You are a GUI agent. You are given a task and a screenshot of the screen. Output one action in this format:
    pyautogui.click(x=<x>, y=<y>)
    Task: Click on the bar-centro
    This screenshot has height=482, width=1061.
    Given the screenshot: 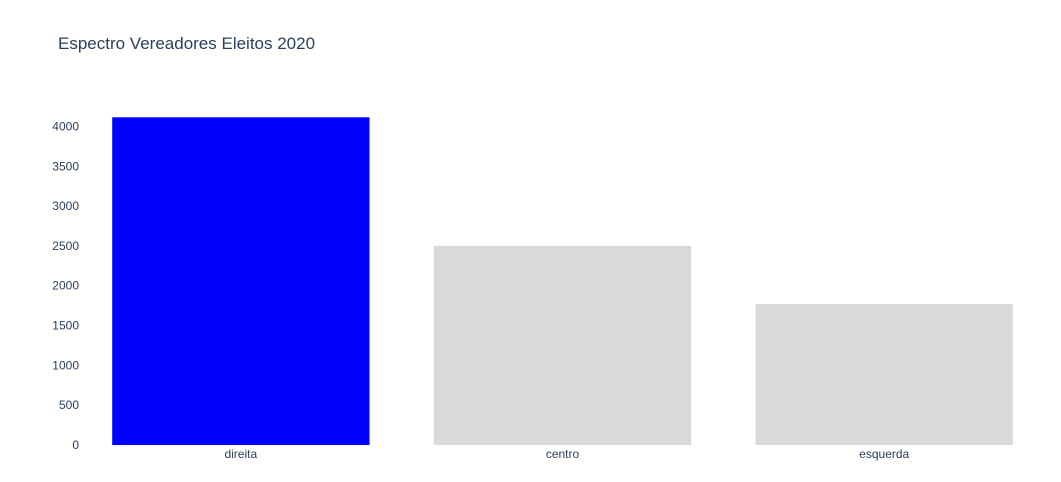 What is the action you would take?
    pyautogui.click(x=562, y=345)
    